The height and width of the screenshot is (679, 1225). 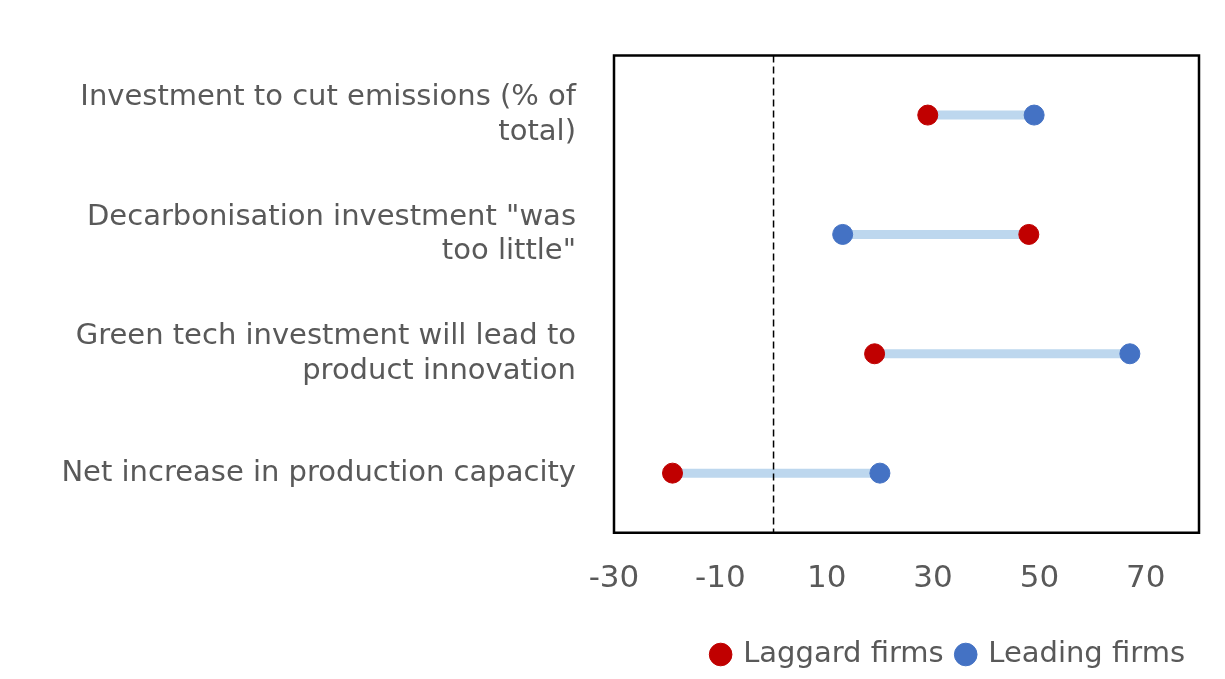 What do you see at coordinates (325, 351) in the screenshot?
I see `y-tick-label: Green tech investment will lead to product innovation` at bounding box center [325, 351].